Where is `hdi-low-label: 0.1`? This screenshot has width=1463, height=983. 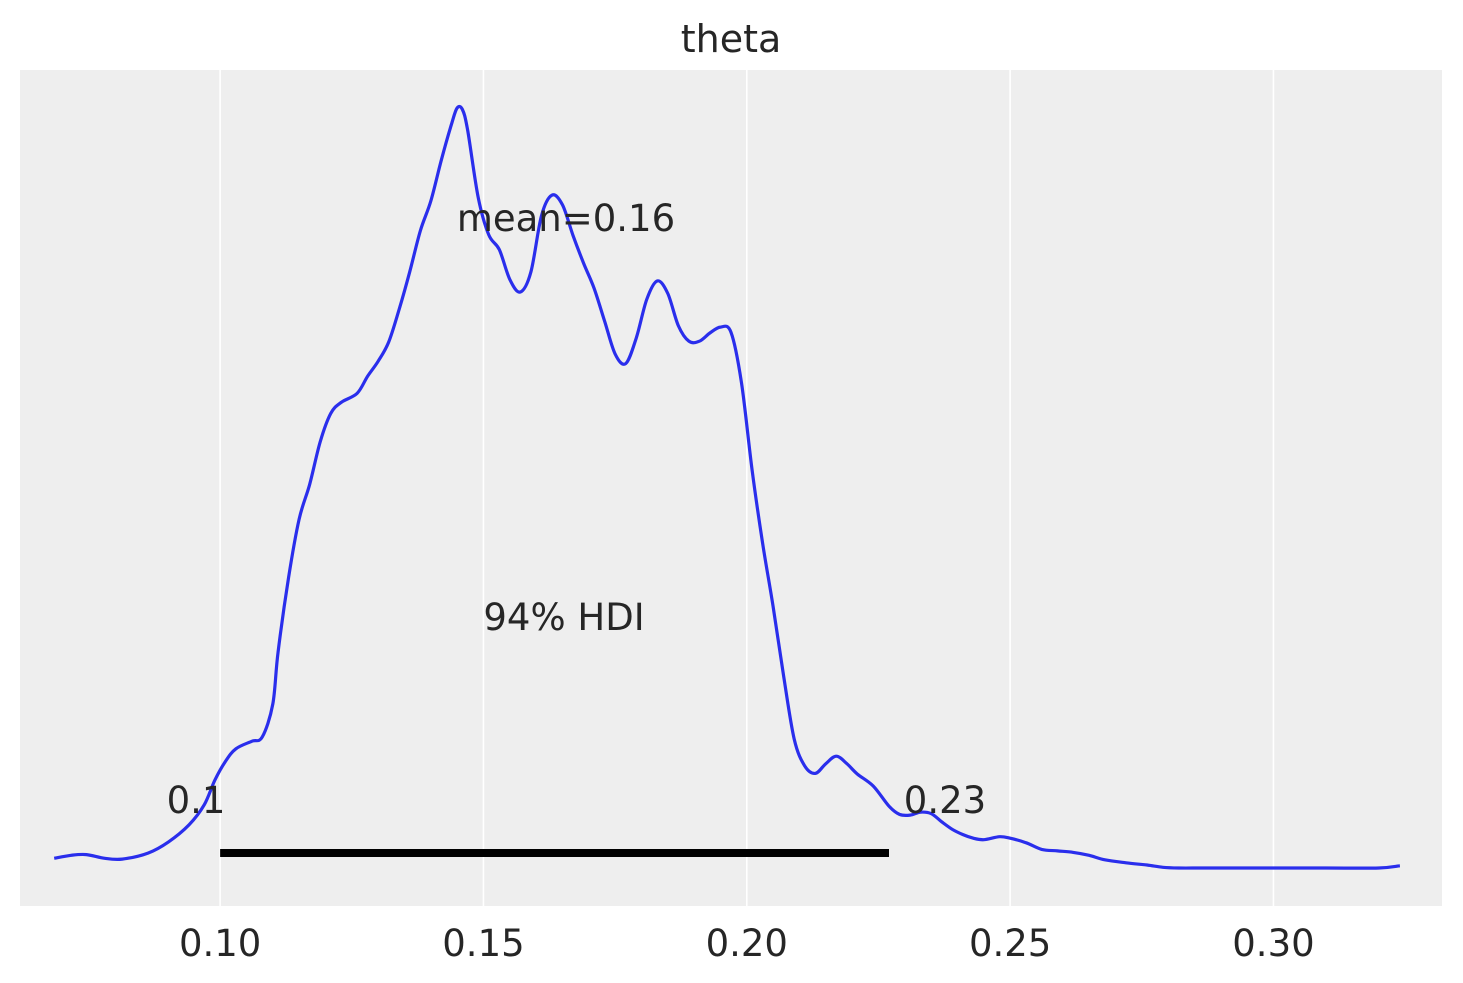 hdi-low-label: 0.1 is located at coordinates (196, 800).